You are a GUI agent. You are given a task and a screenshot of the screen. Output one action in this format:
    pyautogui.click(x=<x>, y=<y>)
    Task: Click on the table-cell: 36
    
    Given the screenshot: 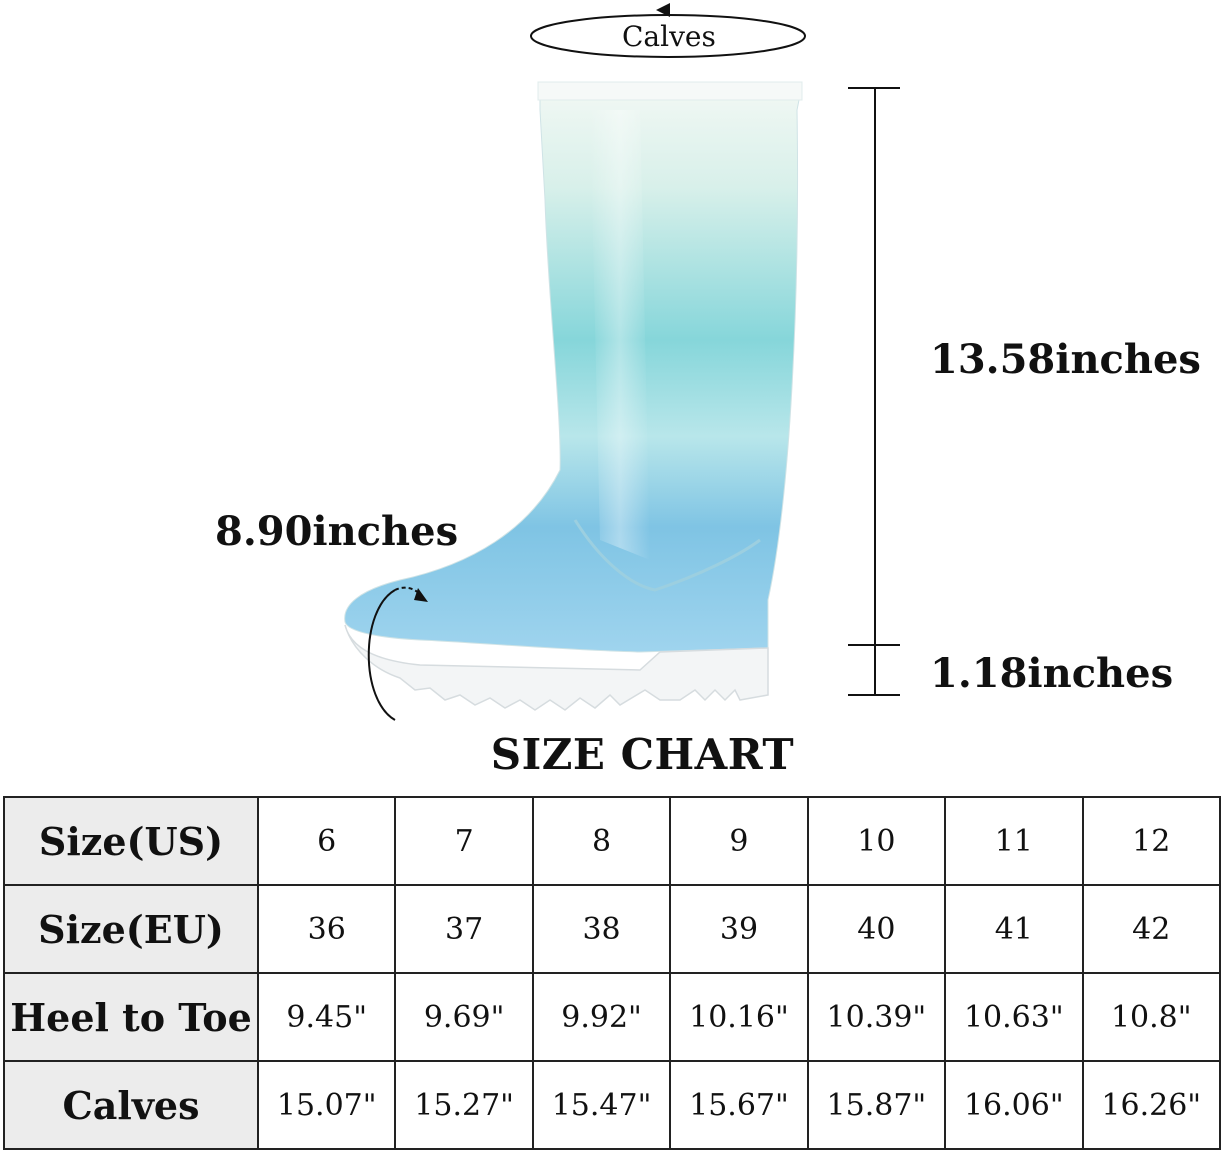 What is the action you would take?
    pyautogui.click(x=326, y=929)
    